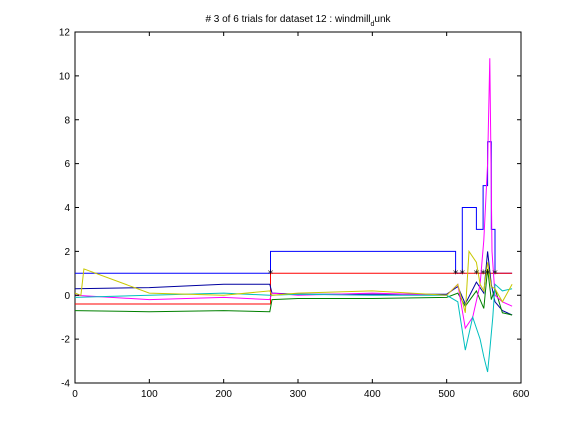  What do you see at coordinates (67, 120) in the screenshot?
I see `y-tick-label: 8` at bounding box center [67, 120].